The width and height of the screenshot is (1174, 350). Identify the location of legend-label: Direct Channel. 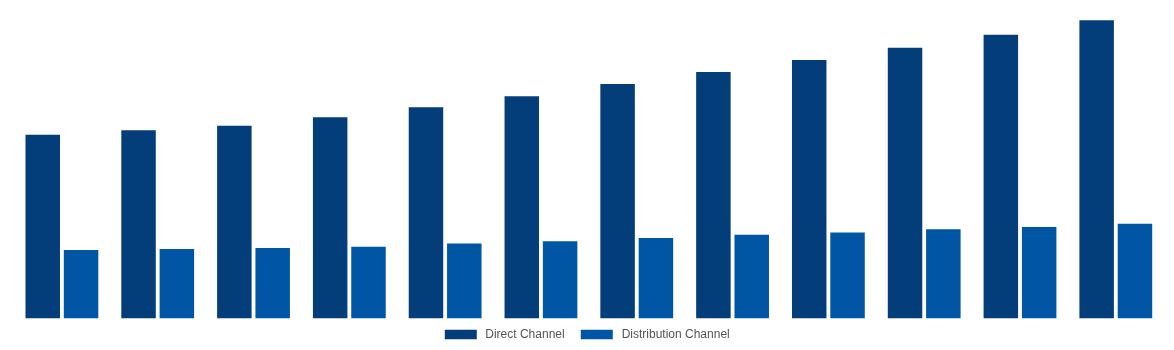
(525, 334).